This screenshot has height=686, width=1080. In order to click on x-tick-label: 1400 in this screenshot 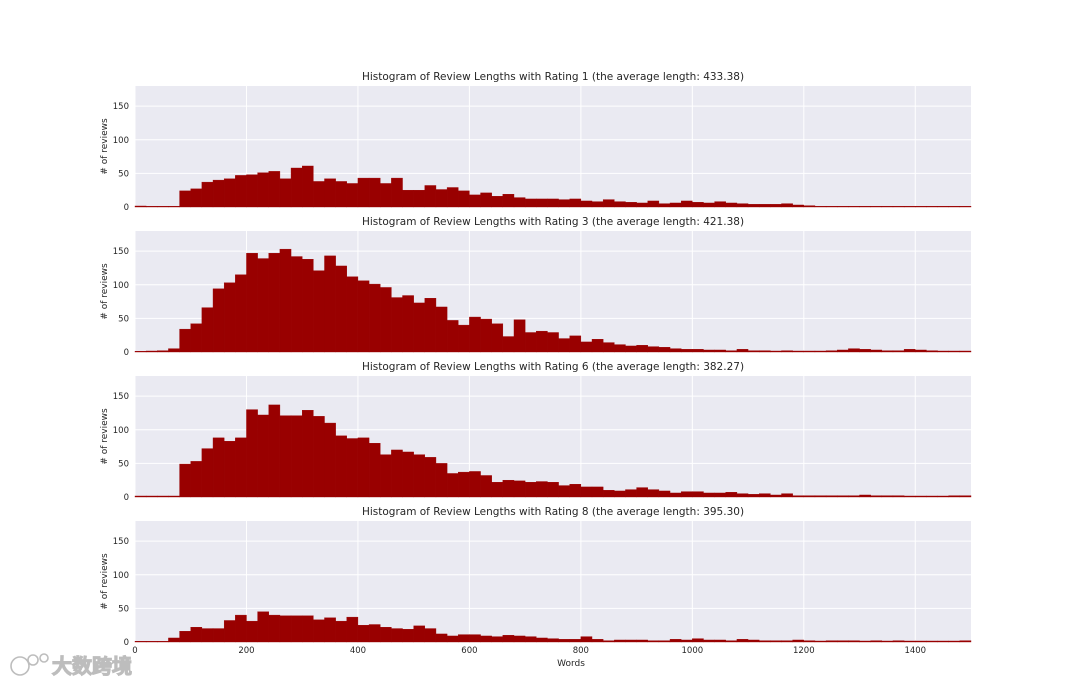, I will do `click(915, 651)`.